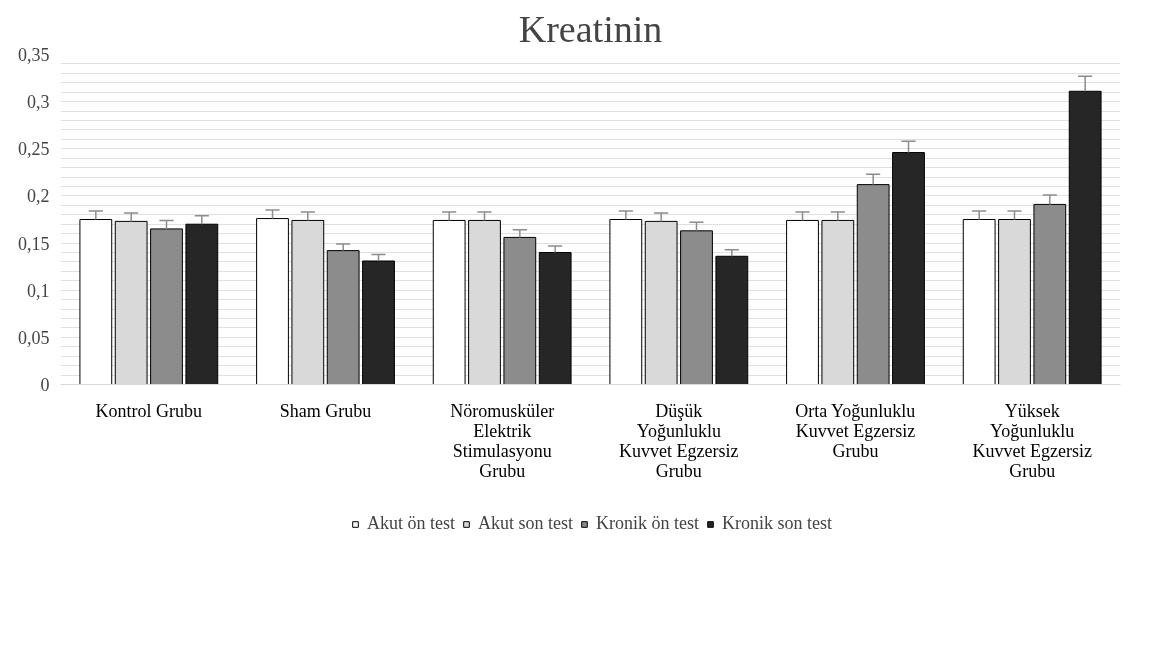 Image resolution: width=1149 pixels, height=653 pixels. I want to click on y-tick-label: 0,1, so click(38, 290).